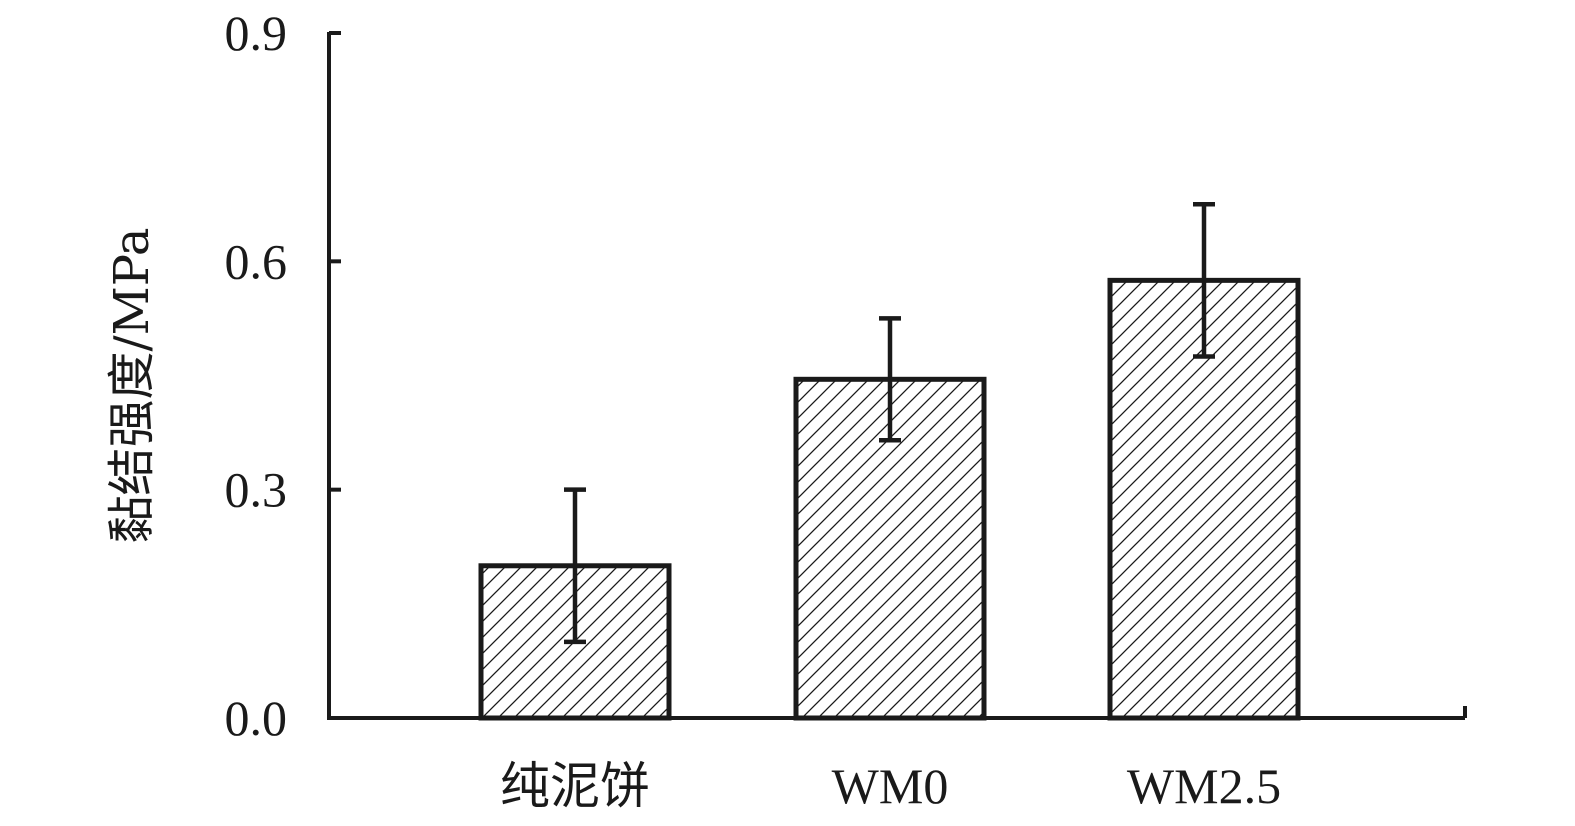 The height and width of the screenshot is (826, 1575). I want to click on y-tick-label: 0.0, so click(256, 718).